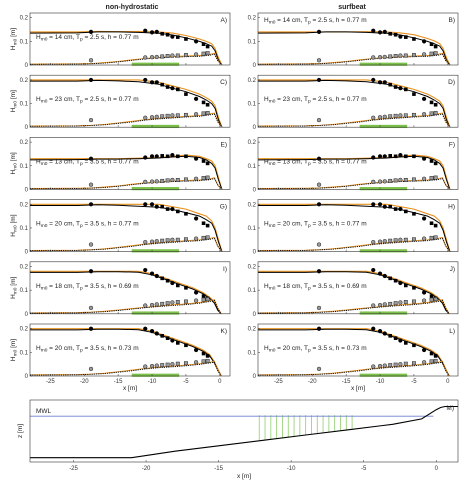 The image size is (474, 484). I want to click on column-title-nonhydrostatic: non-hydrostatic, so click(132, 7).